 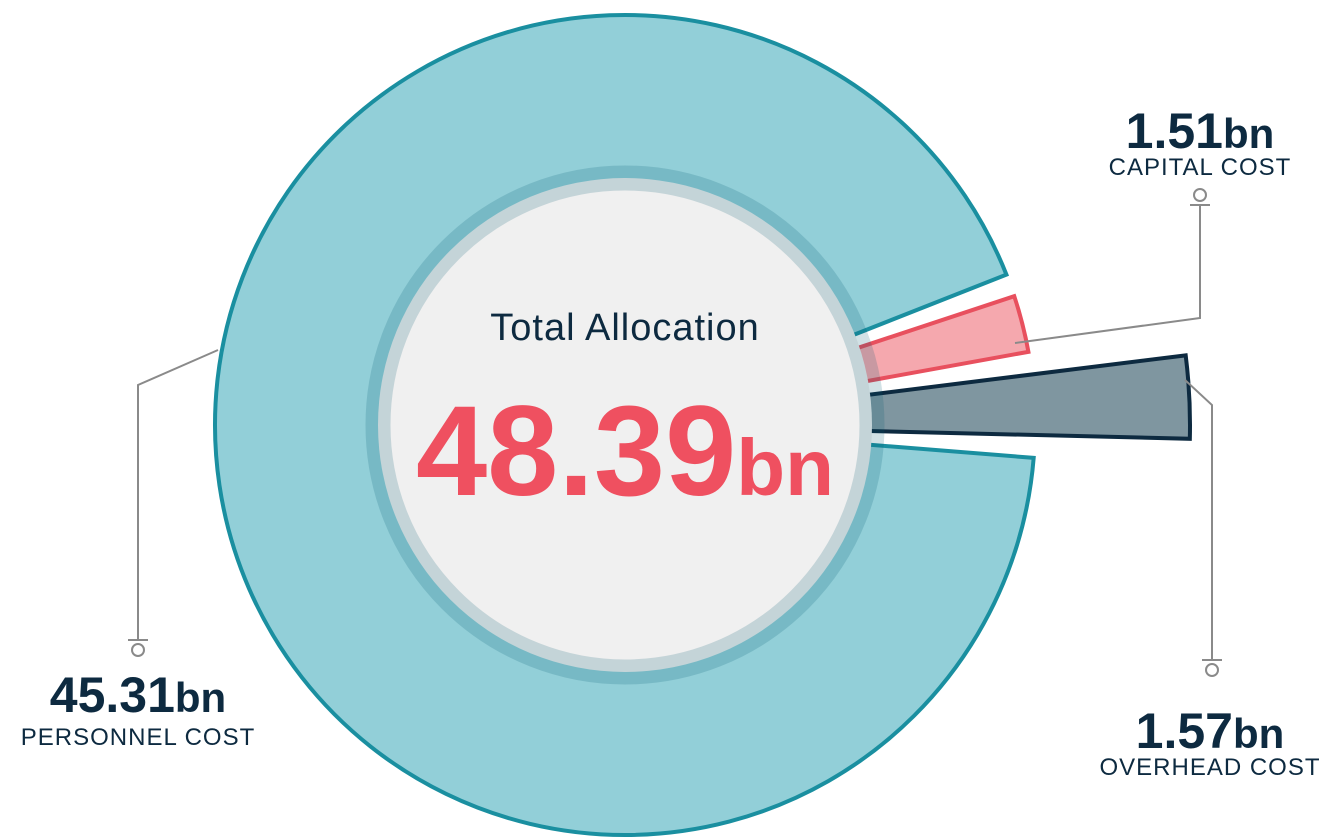 What do you see at coordinates (625, 328) in the screenshot?
I see `center-title: Total Allocation` at bounding box center [625, 328].